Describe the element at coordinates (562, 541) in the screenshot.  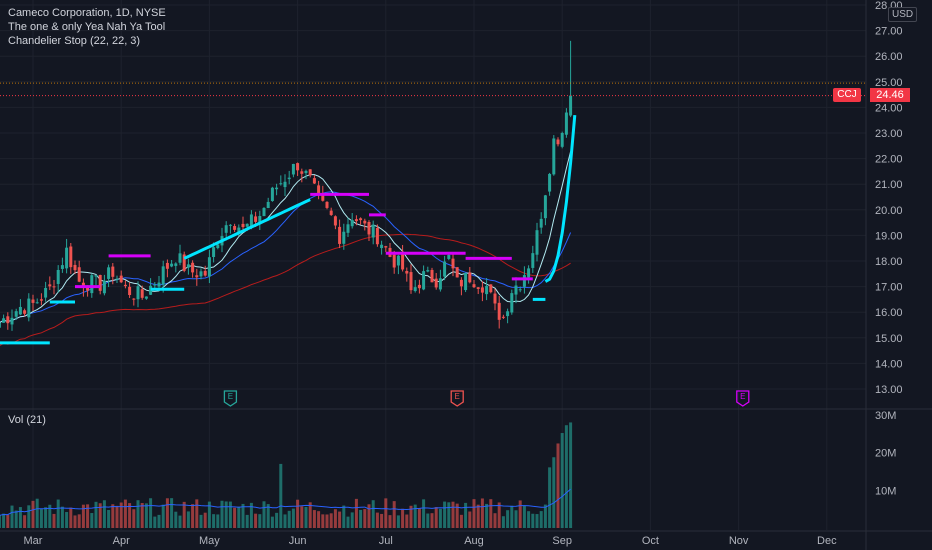
I see `time-tick-label: Sep` at that location.